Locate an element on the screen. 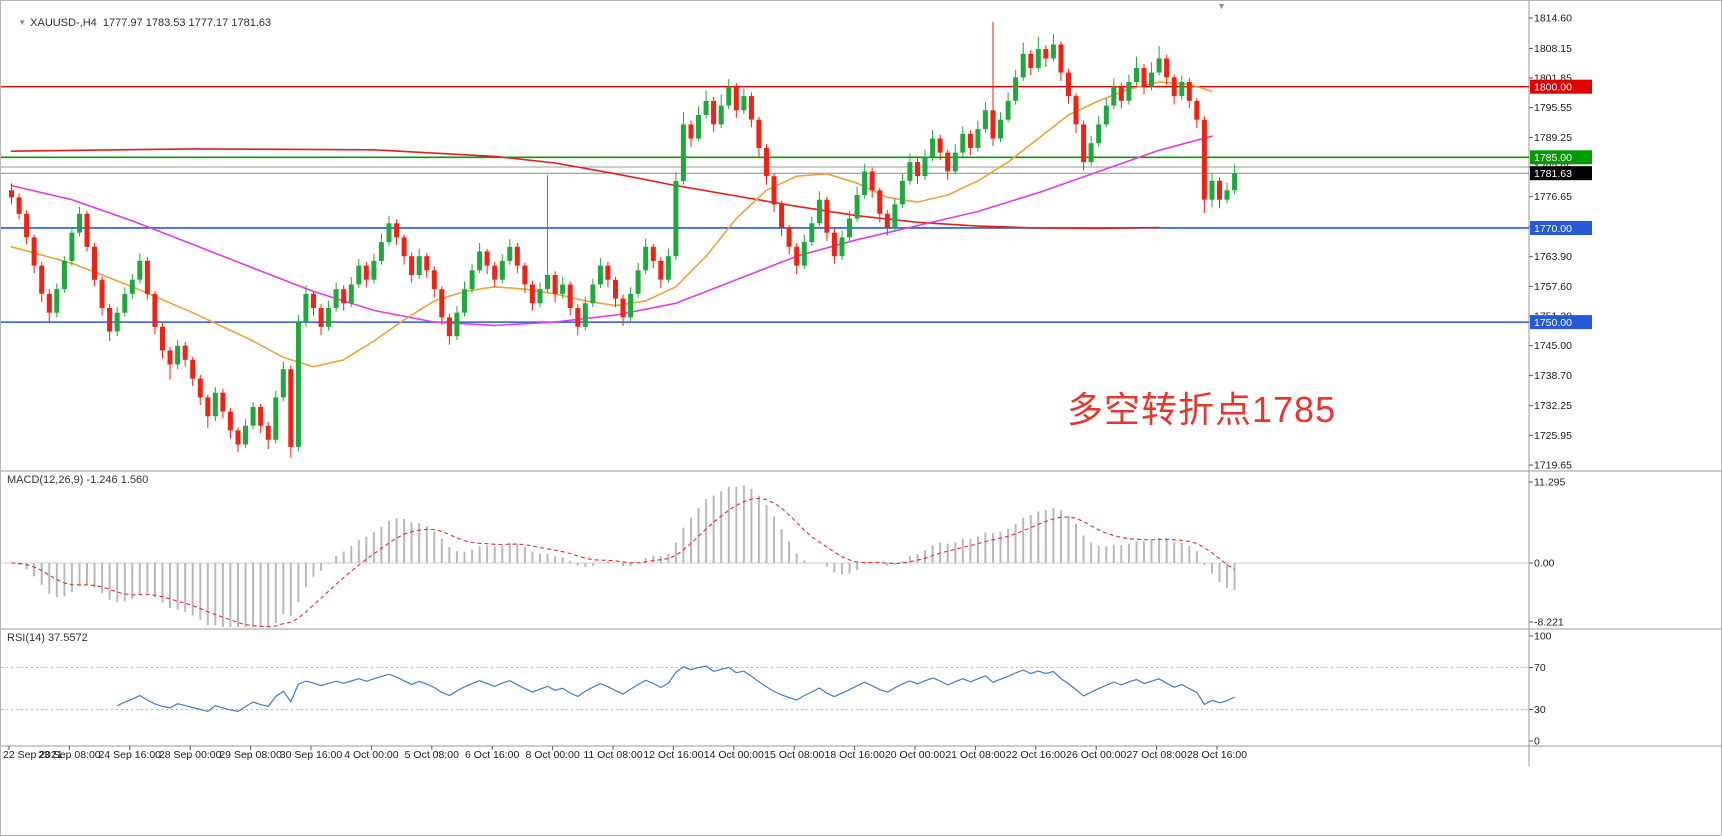 Image resolution: width=1722 pixels, height=836 pixels. price-tick-label: 1725.95 is located at coordinates (1553, 436).